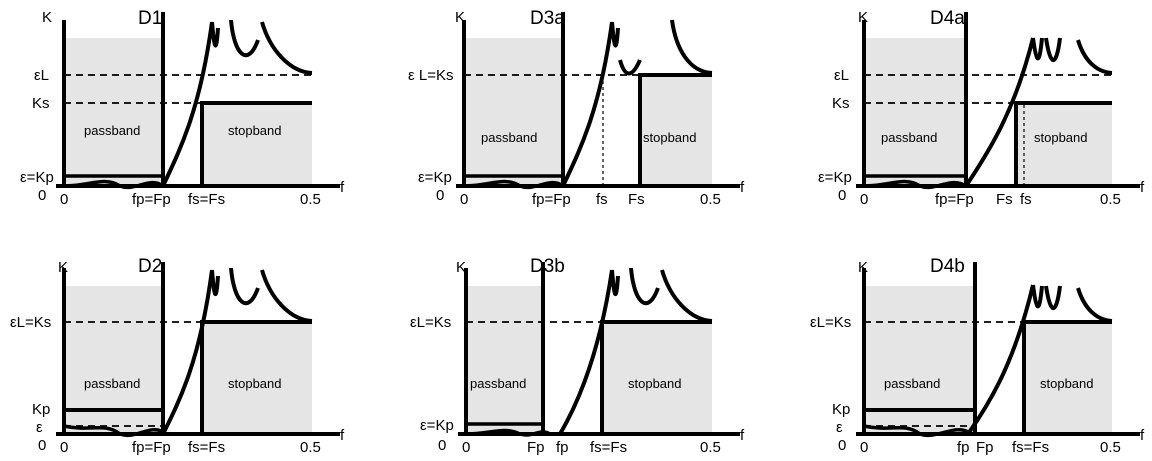 This screenshot has height=461, width=1152. What do you see at coordinates (947, 266) in the screenshot?
I see `panel-title: D4b` at bounding box center [947, 266].